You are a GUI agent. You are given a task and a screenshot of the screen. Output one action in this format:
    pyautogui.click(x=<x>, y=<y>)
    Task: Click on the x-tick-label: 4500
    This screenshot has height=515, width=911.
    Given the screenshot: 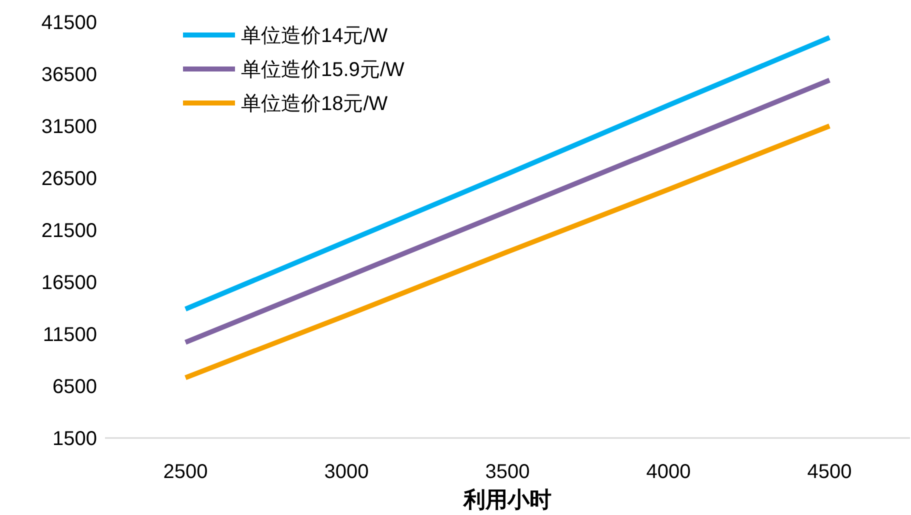 What is the action you would take?
    pyautogui.click(x=829, y=472)
    